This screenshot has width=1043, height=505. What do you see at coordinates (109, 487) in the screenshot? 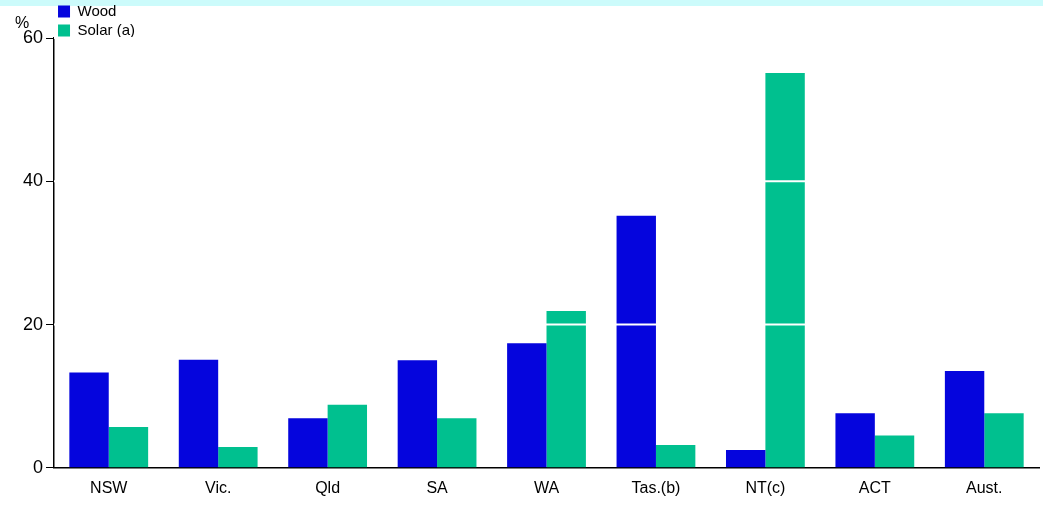
I see `x-tick-label: NSW` at bounding box center [109, 487].